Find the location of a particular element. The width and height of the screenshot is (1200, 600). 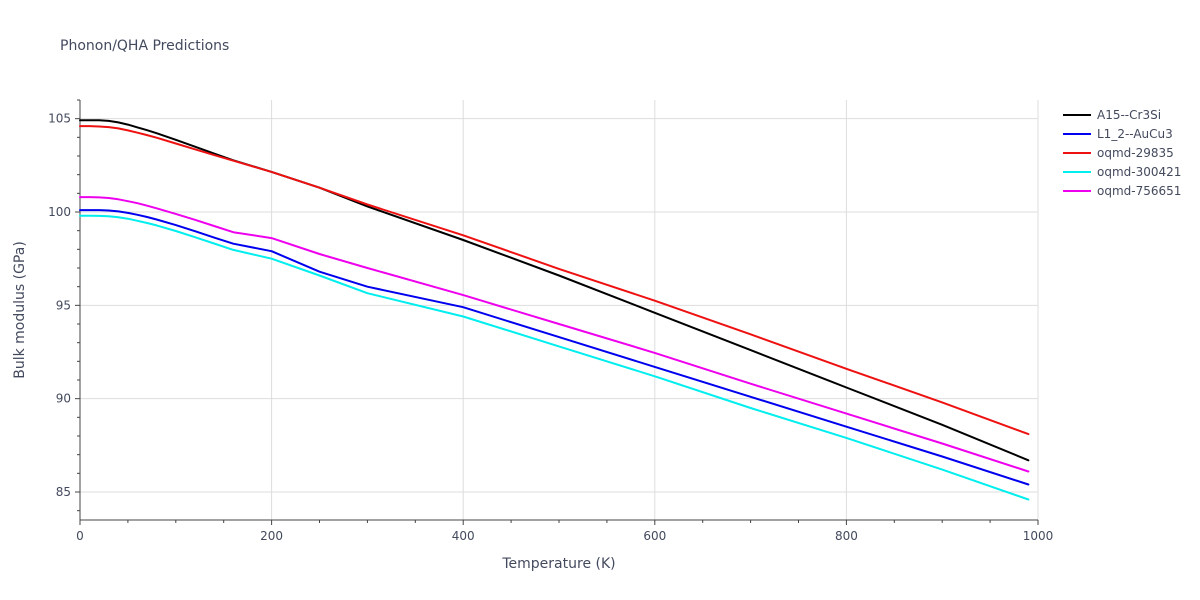

y-axis-label: Bulk modulus (GPa) is located at coordinates (20, 310).